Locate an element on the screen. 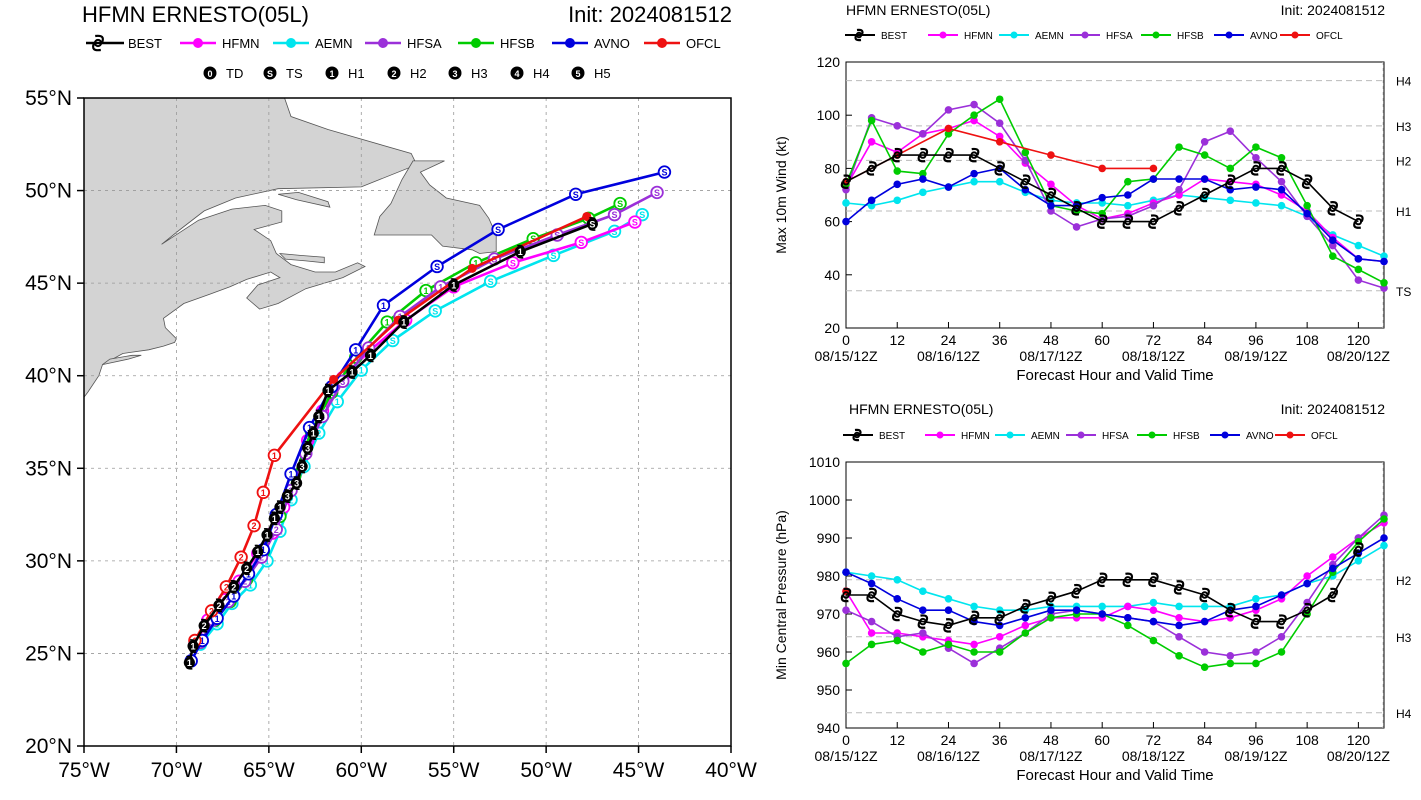 Image resolution: width=1421 pixels, height=800 pixels. intensity-symbol-h5 is located at coordinates (578, 73).